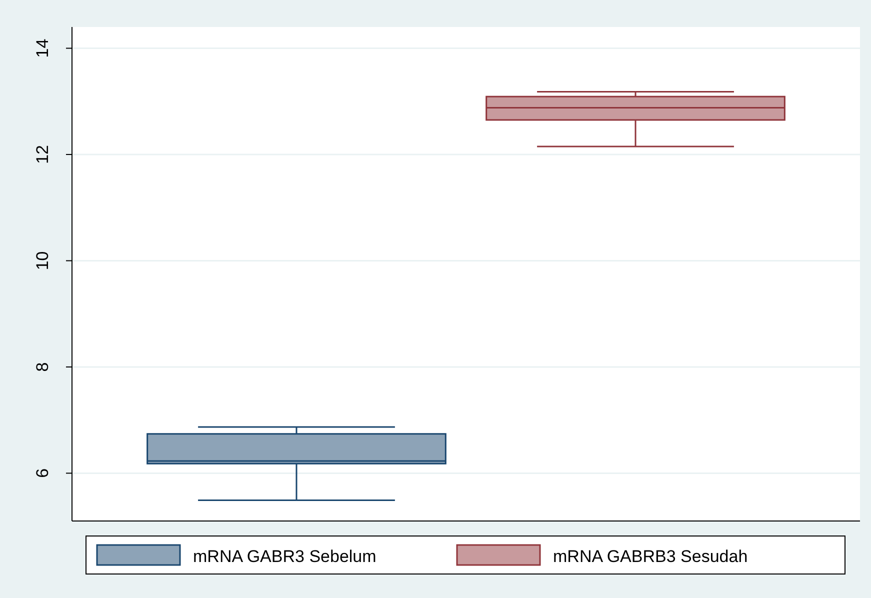  What do you see at coordinates (650, 556) in the screenshot?
I see `legend-label: mRNA GABRB3 Sesudah` at bounding box center [650, 556].